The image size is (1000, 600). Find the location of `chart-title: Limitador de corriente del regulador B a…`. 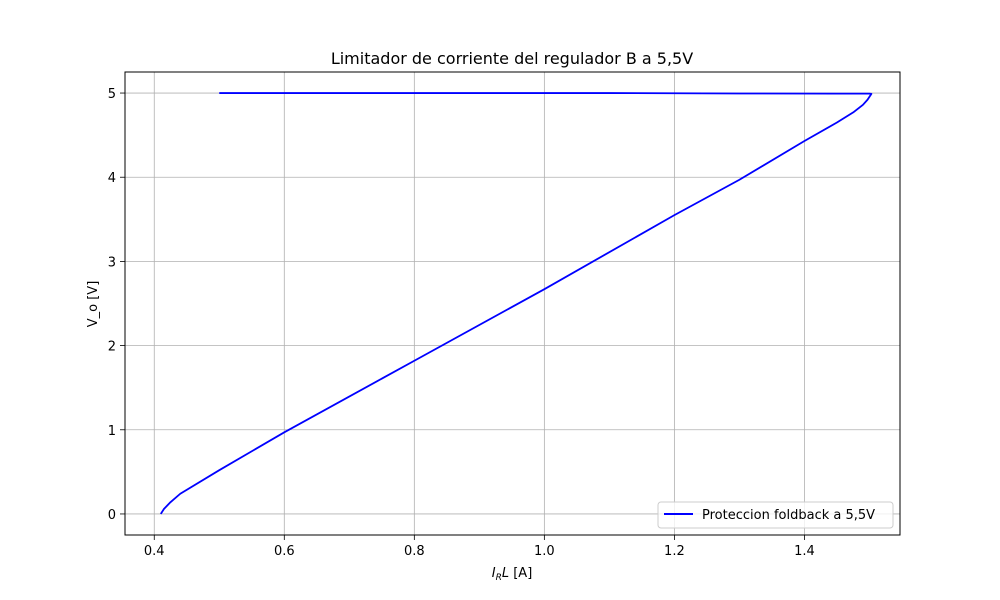

chart-title: Limitador de corriente del regulador B a… is located at coordinates (512, 58).